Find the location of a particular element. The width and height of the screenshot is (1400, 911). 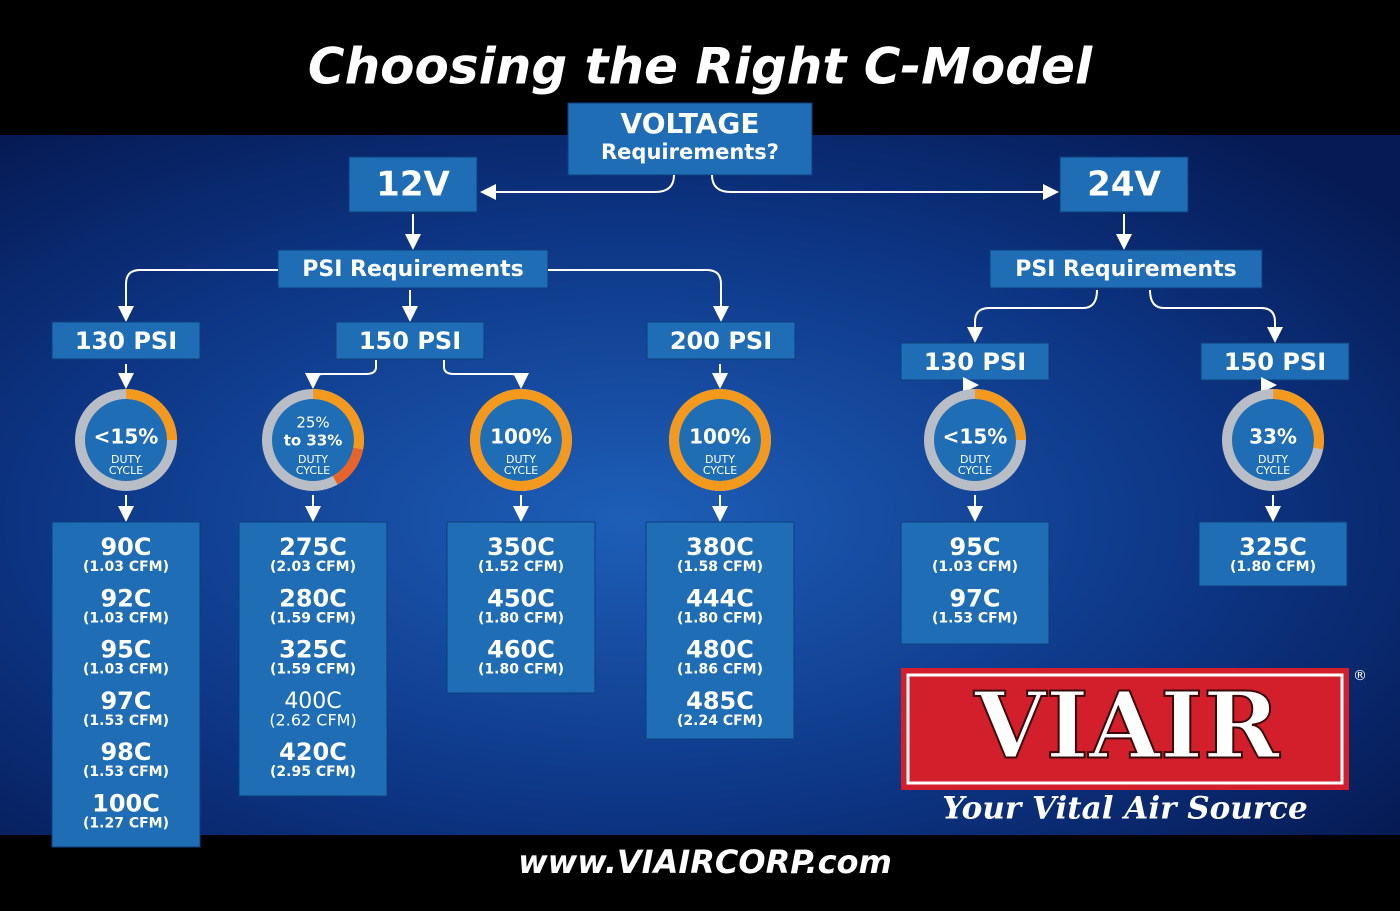

model-name: 400C is located at coordinates (312, 701).